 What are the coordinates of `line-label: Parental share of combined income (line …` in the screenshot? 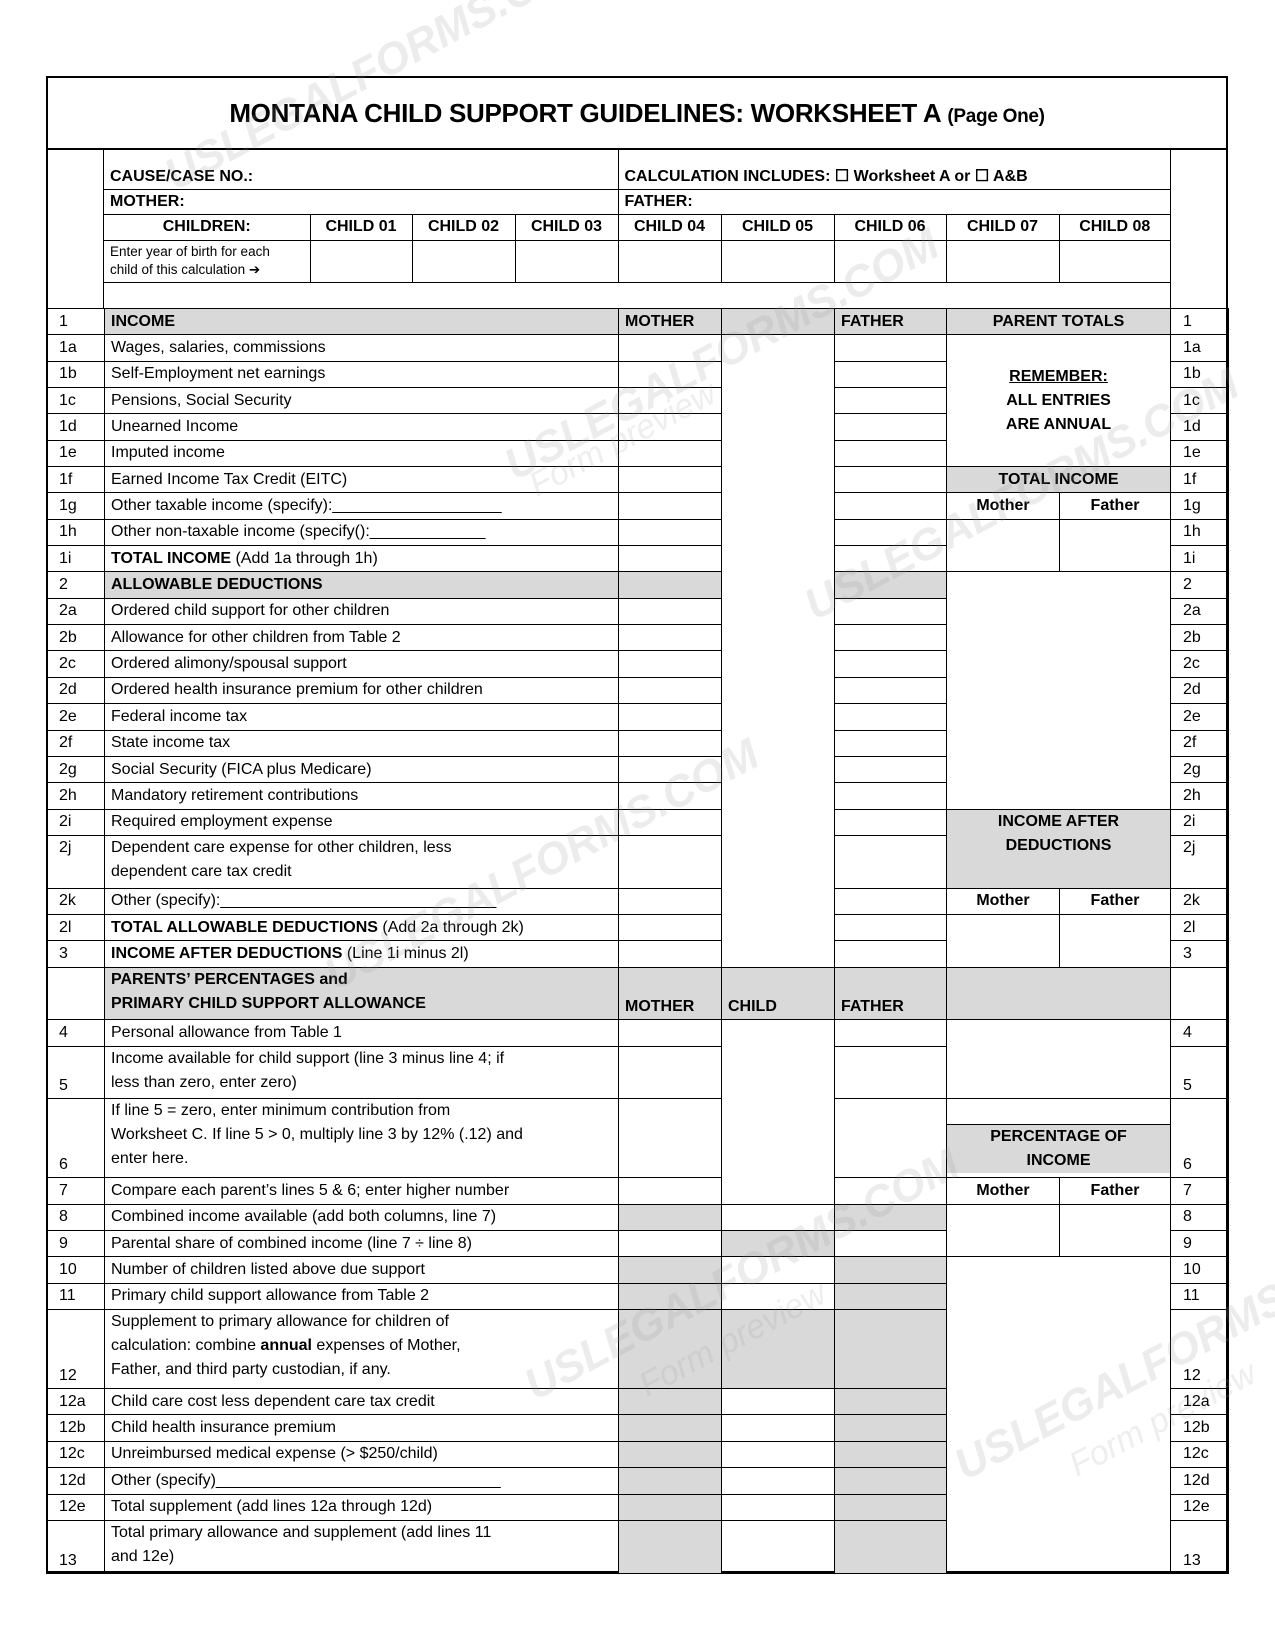 It's located at (361, 1244).